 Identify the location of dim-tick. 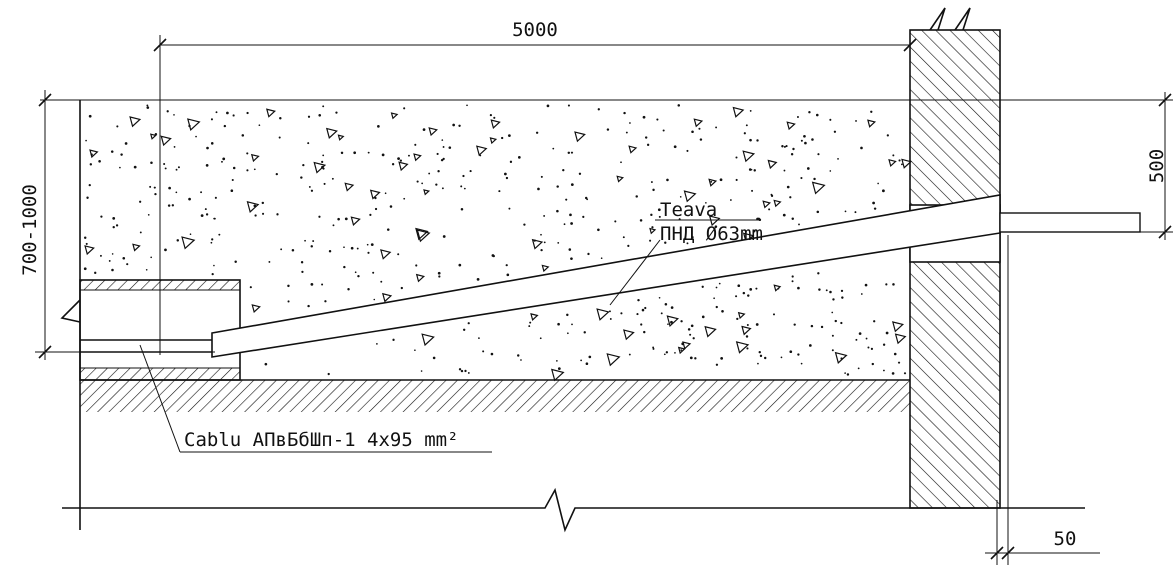
(1002, 553).